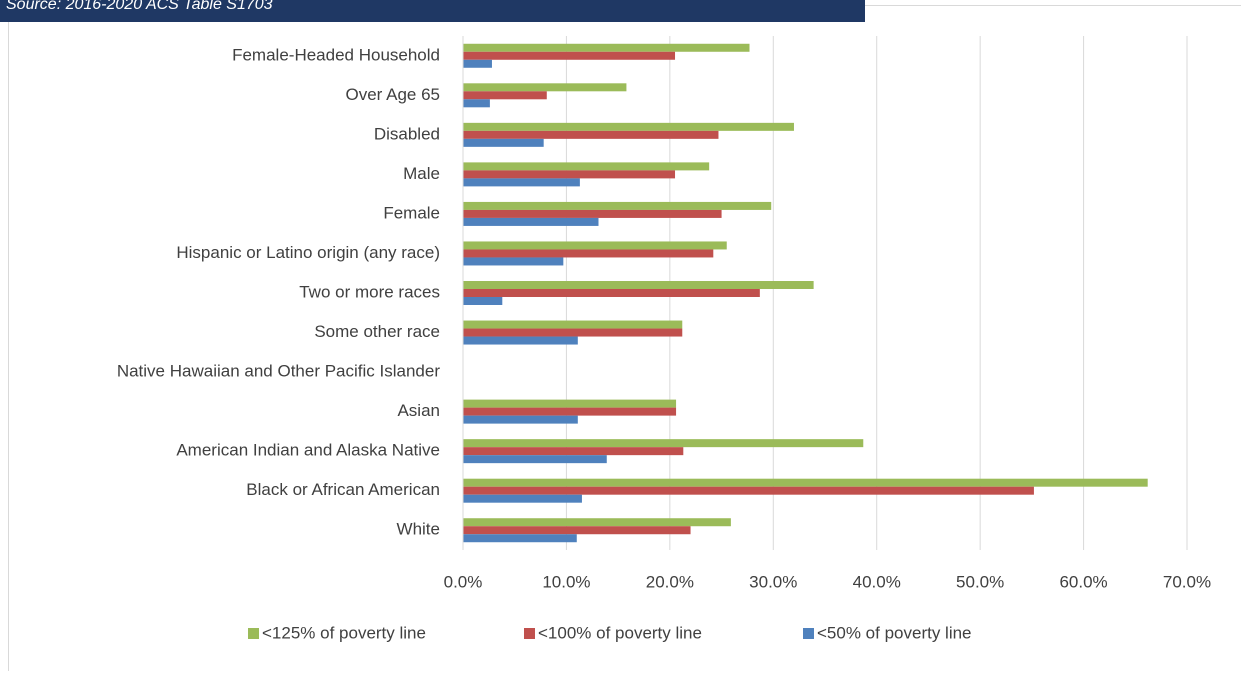 Image resolution: width=1241 pixels, height=676 pixels. What do you see at coordinates (620, 632) in the screenshot?
I see `legend-label: <100% of poverty line` at bounding box center [620, 632].